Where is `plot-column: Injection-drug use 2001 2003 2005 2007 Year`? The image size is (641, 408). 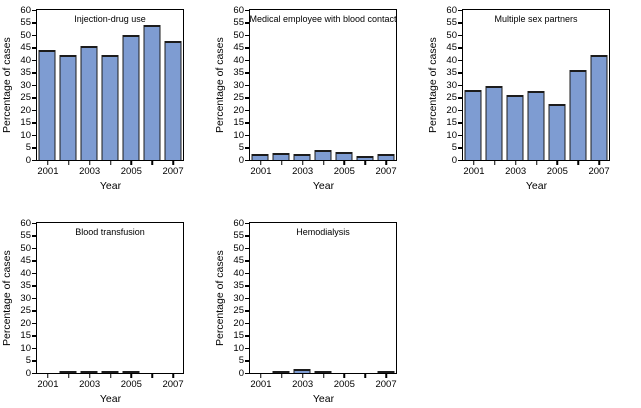
plot-column: Injection-drug use 2001 2003 2005 2007 Year is located at coordinates (110, 100).